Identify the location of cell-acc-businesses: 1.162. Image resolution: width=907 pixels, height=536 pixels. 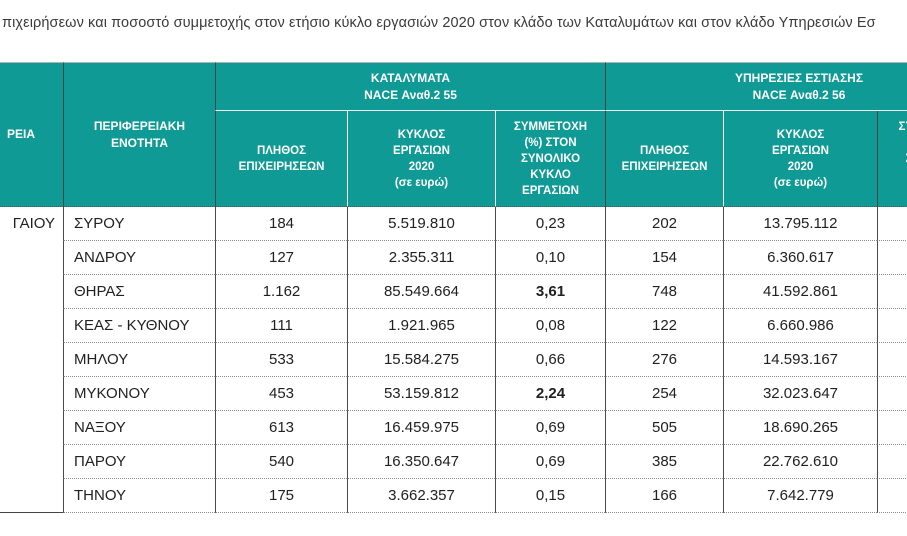
(281, 292).